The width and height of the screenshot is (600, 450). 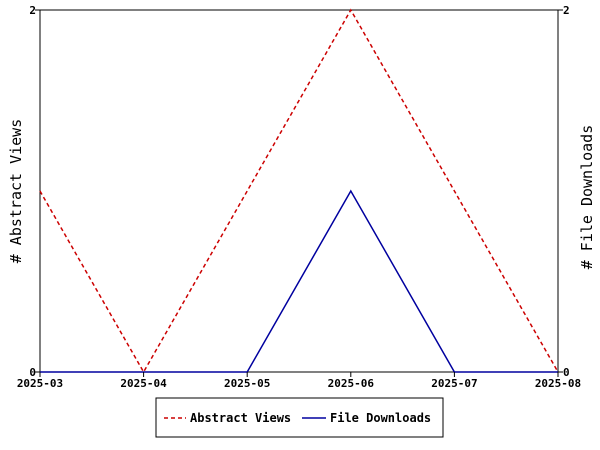 What do you see at coordinates (566, 10) in the screenshot?
I see `y-right-tick-label: 2` at bounding box center [566, 10].